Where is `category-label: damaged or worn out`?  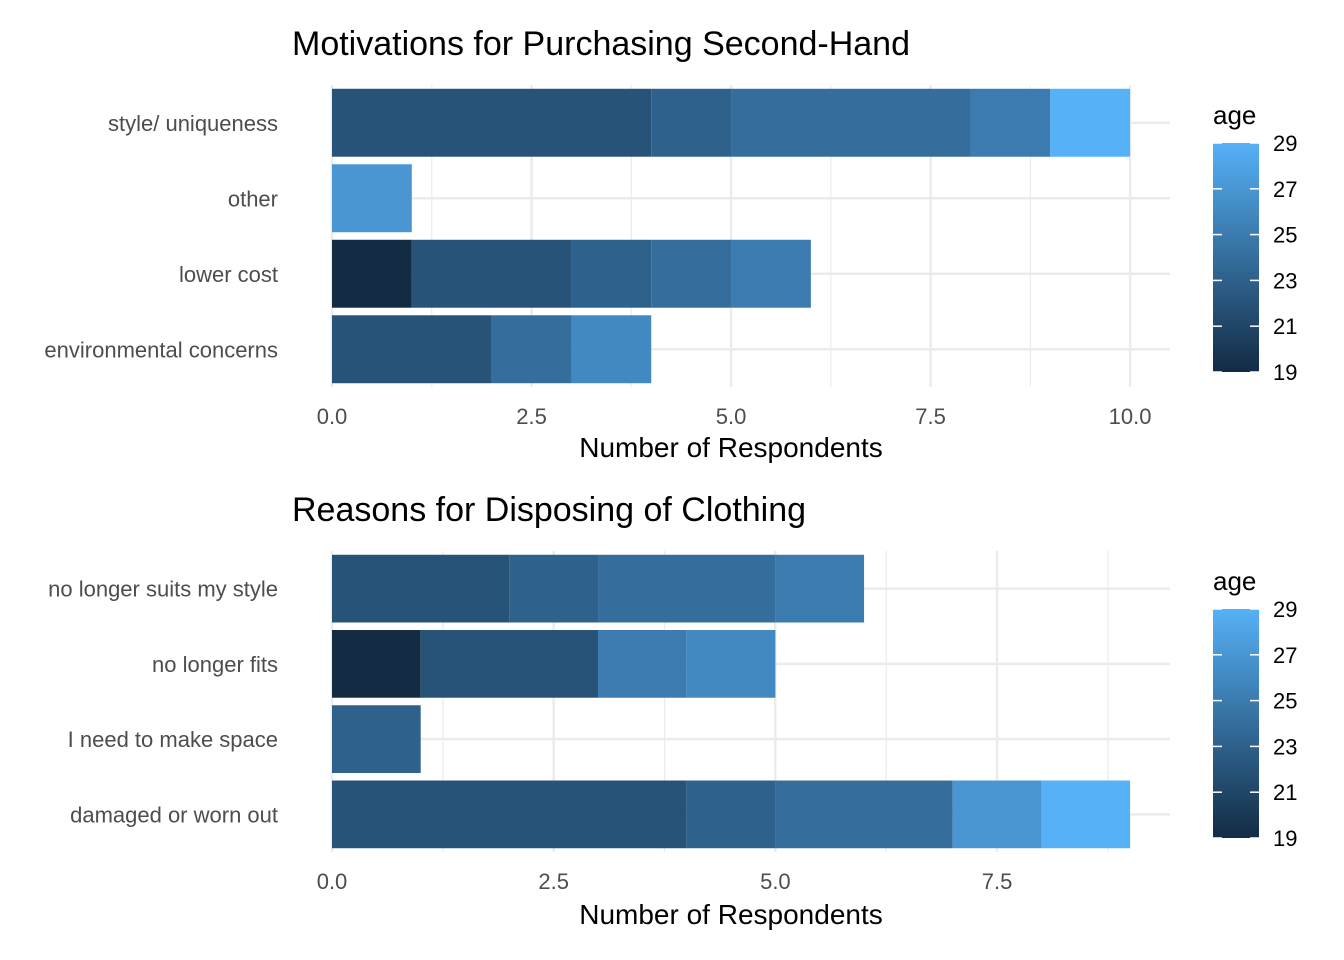 category-label: damaged or worn out is located at coordinates (174, 814).